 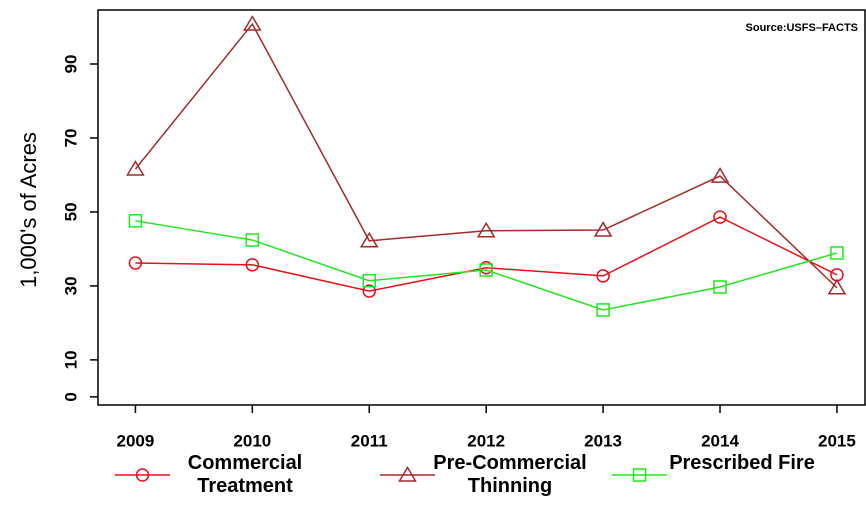 I want to click on y-tick-label: 30, so click(x=70, y=285).